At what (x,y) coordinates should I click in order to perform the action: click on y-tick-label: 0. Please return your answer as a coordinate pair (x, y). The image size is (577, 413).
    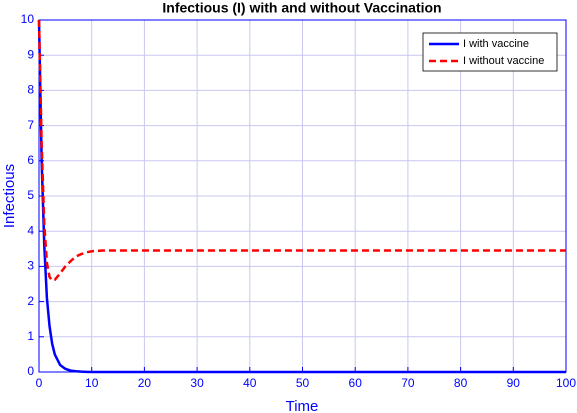
    Looking at the image, I should click on (30, 371).